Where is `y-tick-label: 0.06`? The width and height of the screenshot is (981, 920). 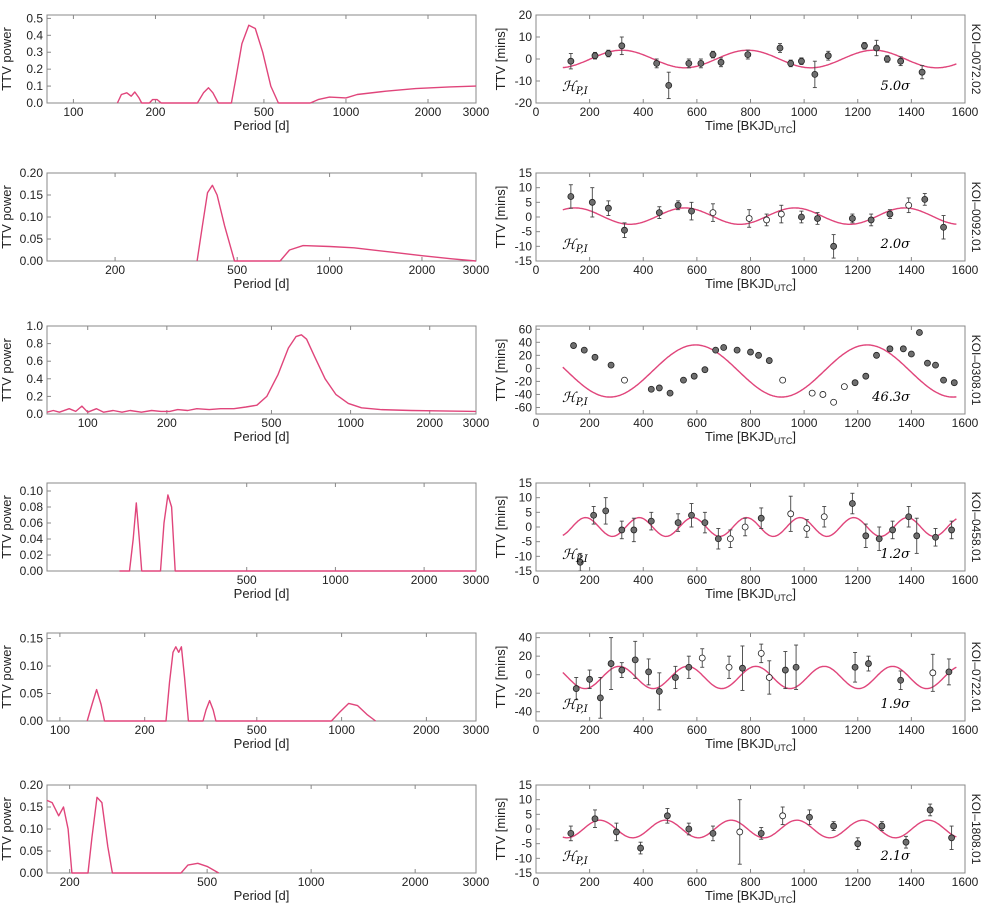 y-tick-label: 0.06 is located at coordinates (32, 523).